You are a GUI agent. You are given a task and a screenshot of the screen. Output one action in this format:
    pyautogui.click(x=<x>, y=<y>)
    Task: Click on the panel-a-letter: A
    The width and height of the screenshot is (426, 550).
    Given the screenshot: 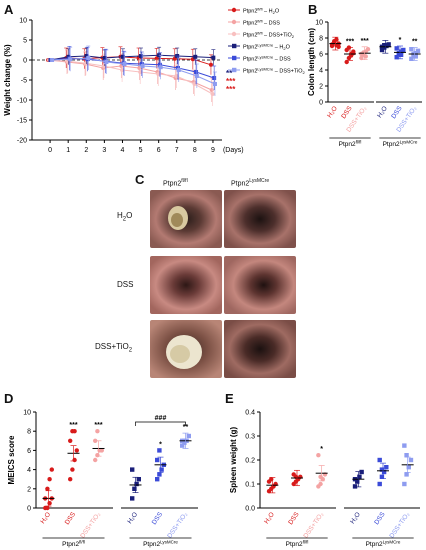 What is the action you would take?
    pyautogui.click(x=9, y=9)
    